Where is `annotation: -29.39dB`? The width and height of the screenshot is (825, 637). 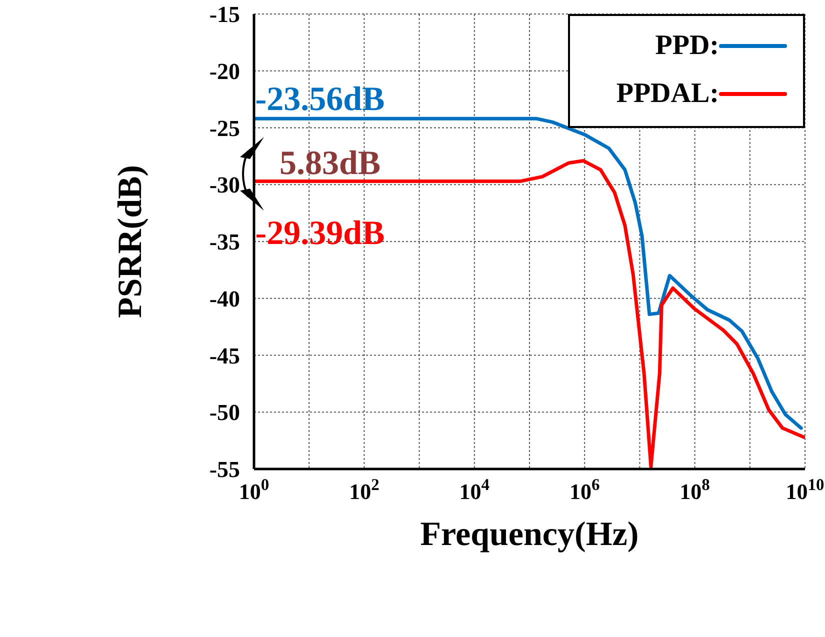 annotation: -29.39dB is located at coordinates (320, 233).